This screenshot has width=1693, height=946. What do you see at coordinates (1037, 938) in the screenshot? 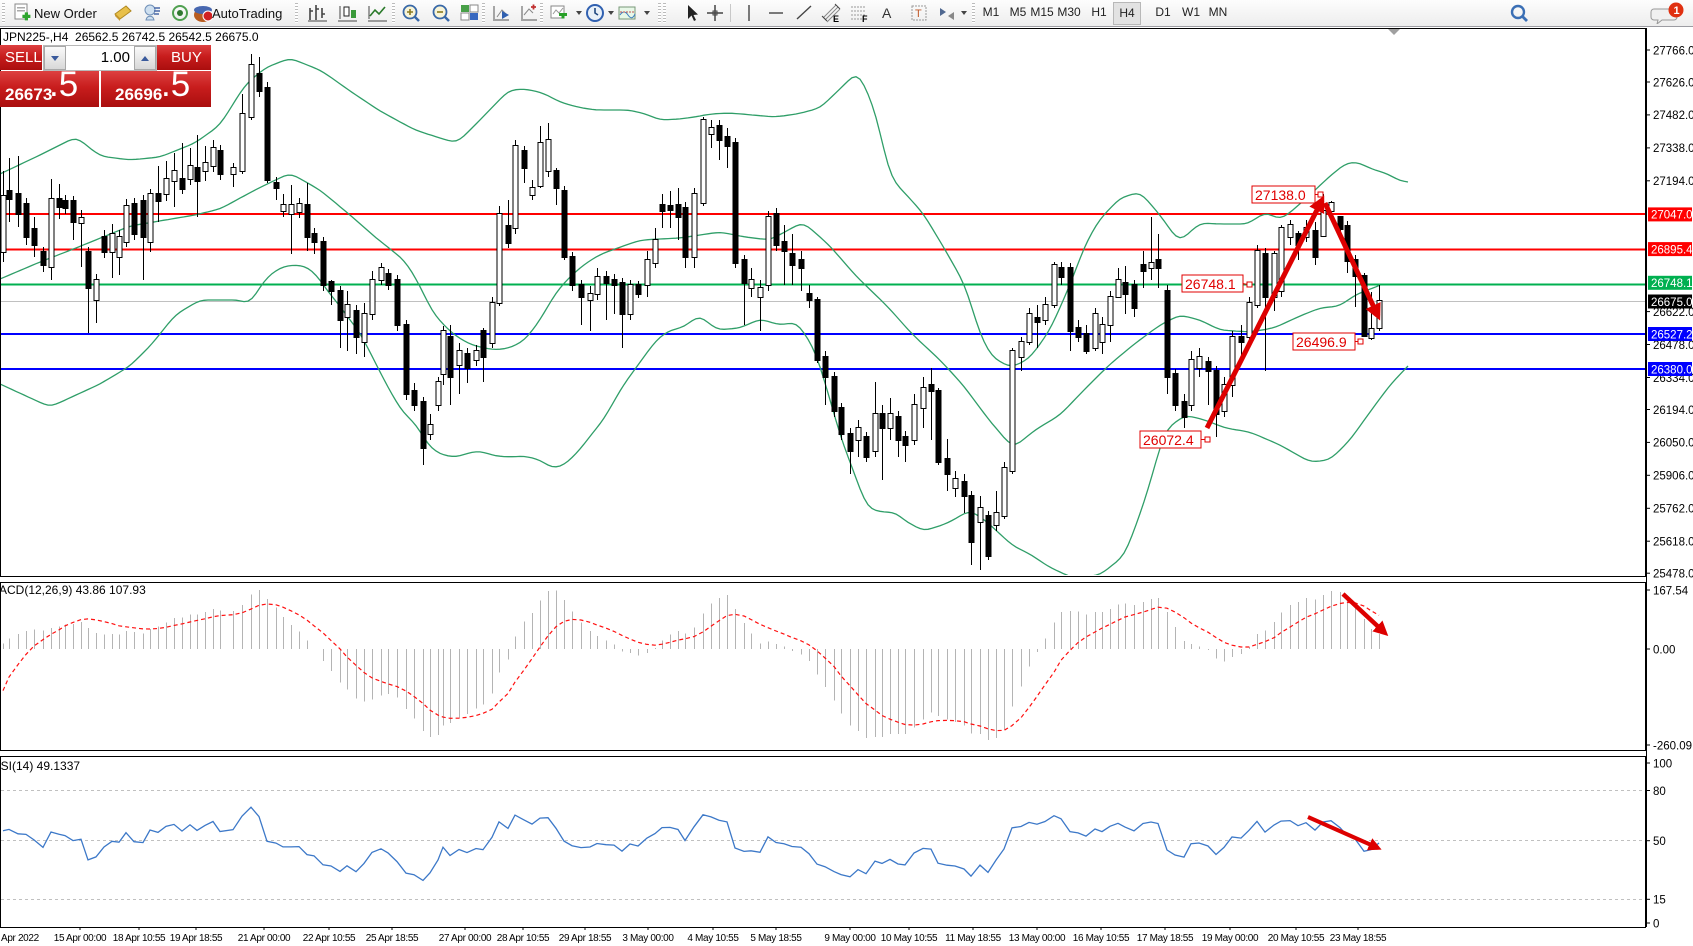
I see `svg-text: 13 May 00:00` at bounding box center [1037, 938].